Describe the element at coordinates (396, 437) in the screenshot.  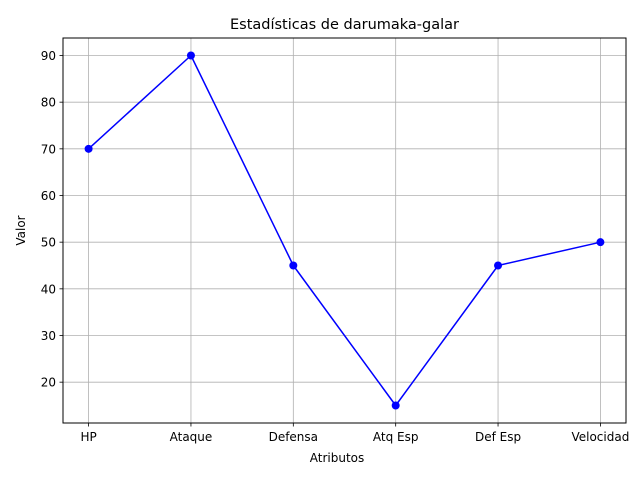
I see `x-tick-label: Atq Esp` at that location.